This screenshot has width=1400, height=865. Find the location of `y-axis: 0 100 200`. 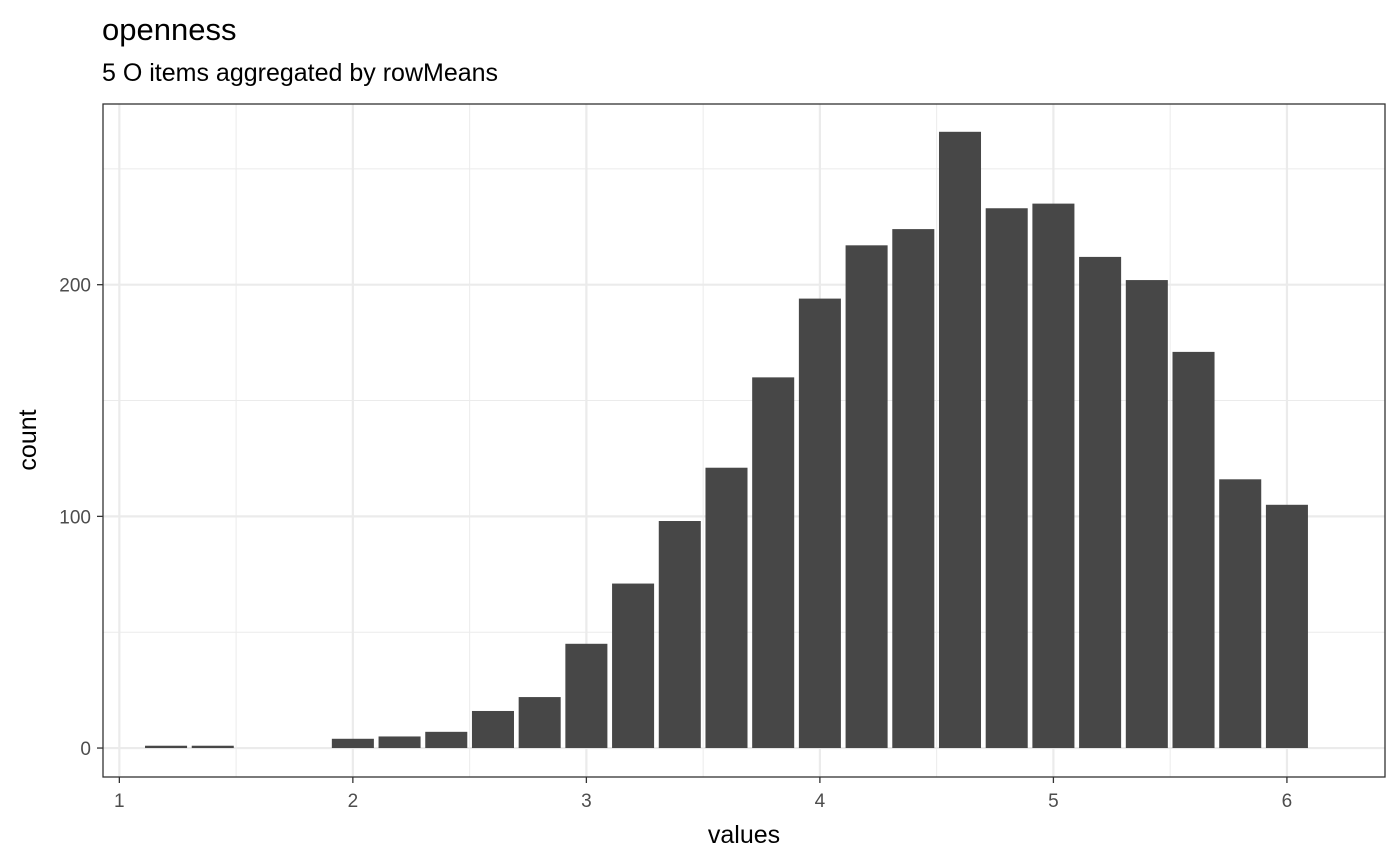

y-axis: 0 100 200 is located at coordinates (81, 518).